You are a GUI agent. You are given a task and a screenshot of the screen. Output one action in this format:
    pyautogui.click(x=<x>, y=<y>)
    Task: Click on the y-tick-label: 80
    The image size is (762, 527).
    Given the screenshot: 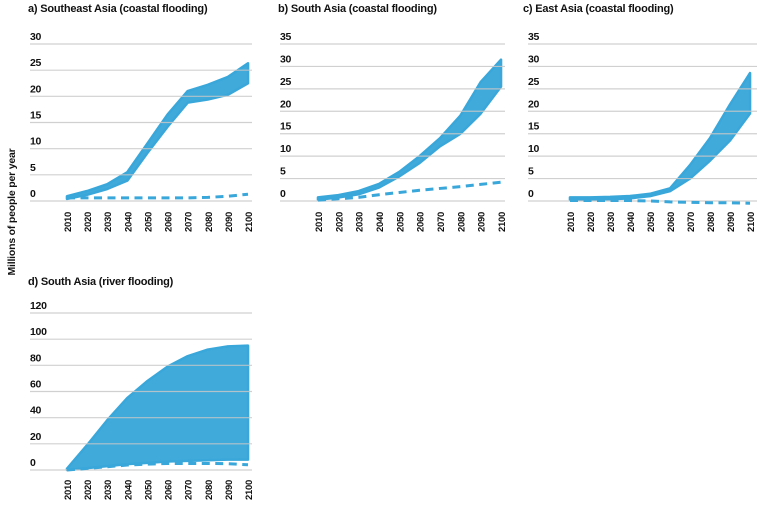 What is the action you would take?
    pyautogui.click(x=36, y=358)
    